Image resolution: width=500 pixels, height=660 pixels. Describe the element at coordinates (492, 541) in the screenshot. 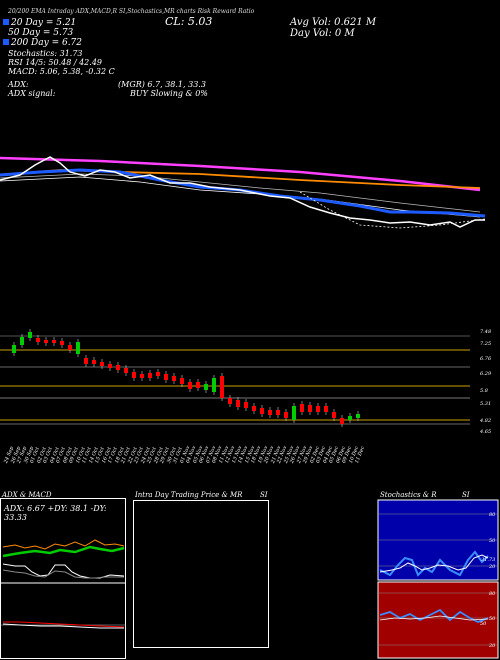

I see `stoch-axis-label: 50` at that location.